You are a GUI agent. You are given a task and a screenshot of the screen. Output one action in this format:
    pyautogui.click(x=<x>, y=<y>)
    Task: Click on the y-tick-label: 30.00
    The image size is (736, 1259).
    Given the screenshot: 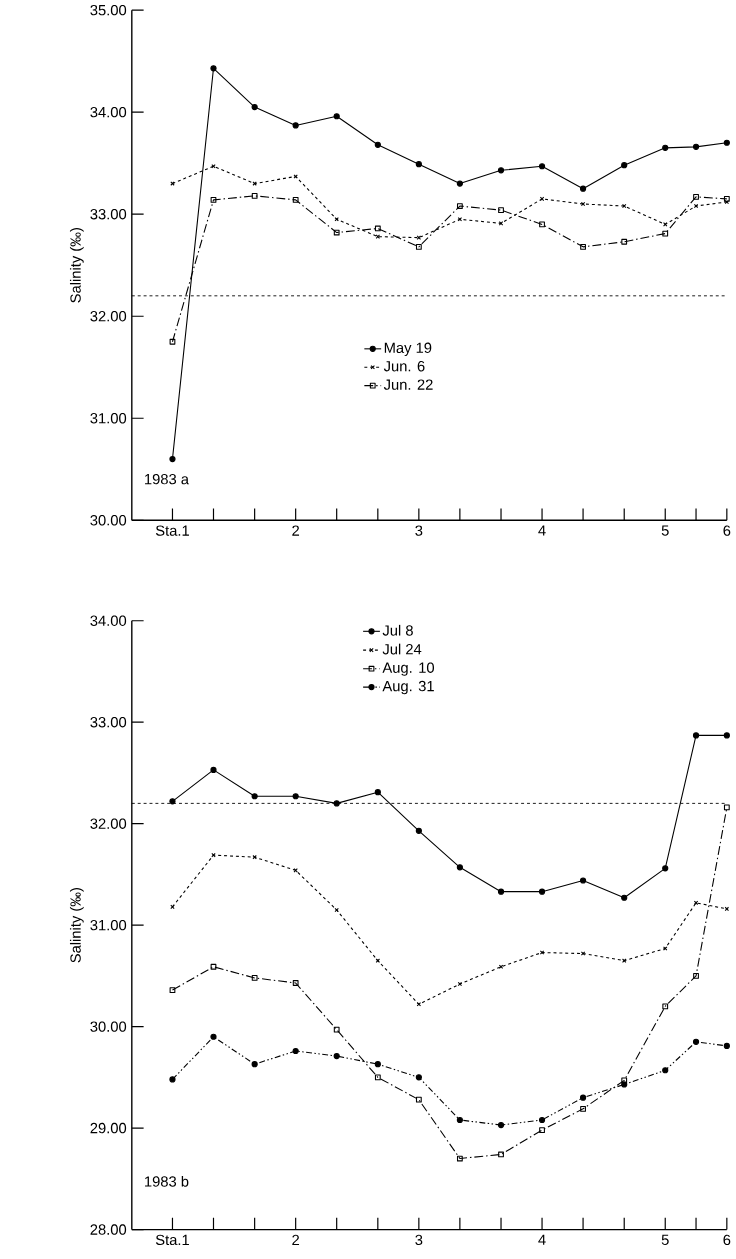 What is the action you would take?
    pyautogui.click(x=108, y=1026)
    